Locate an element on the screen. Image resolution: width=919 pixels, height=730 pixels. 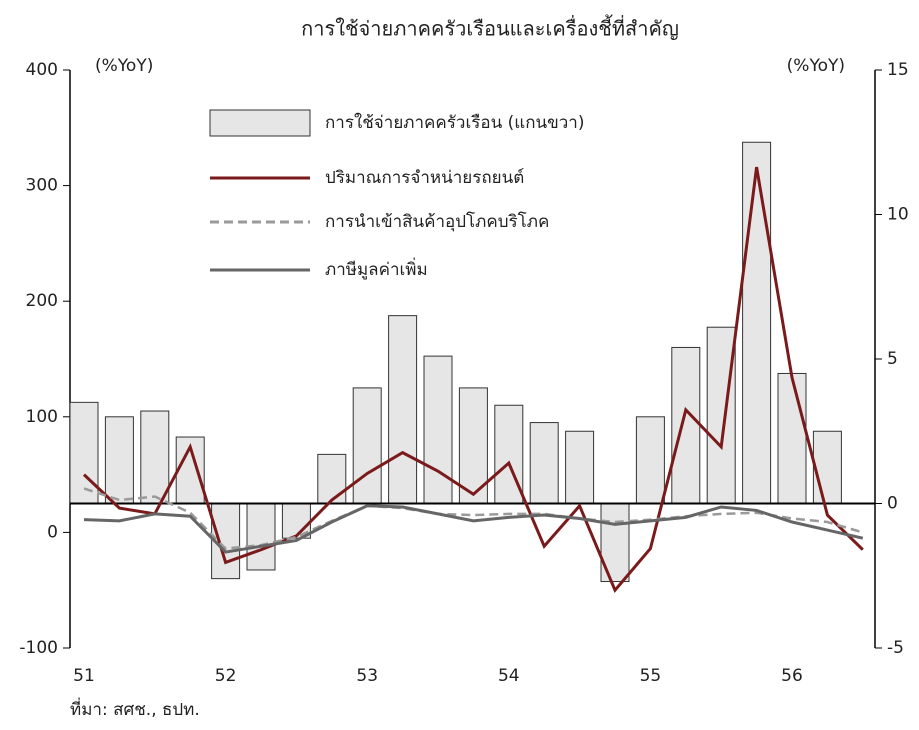
legend-key is located at coordinates (260, 123).